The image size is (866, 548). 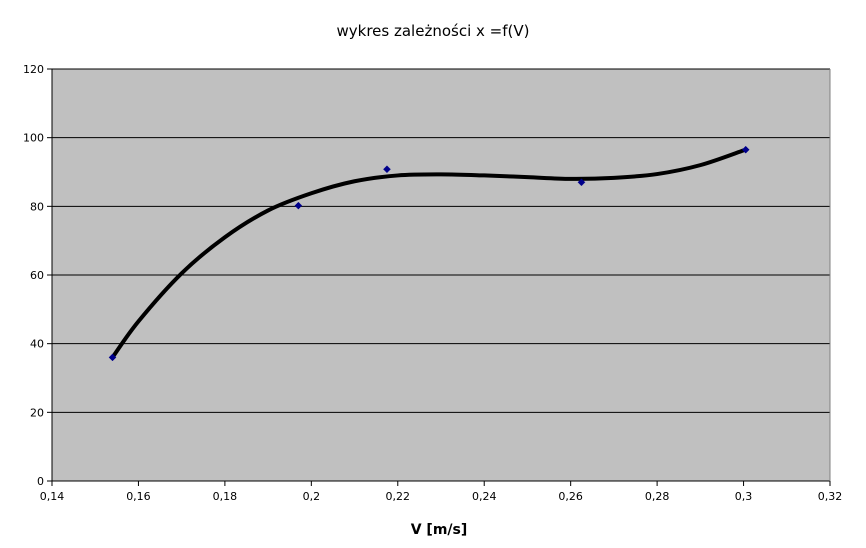 I want to click on y-tick-label: 20, so click(x=37, y=412).